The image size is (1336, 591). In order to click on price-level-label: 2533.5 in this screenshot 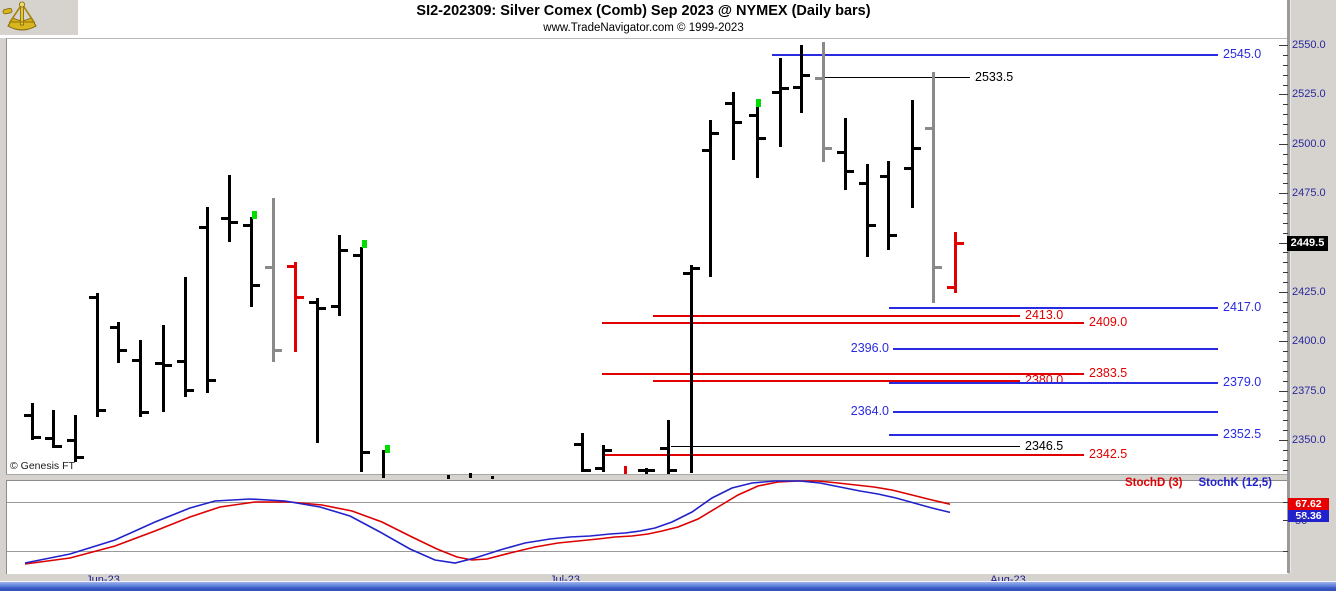, I will do `click(994, 76)`.